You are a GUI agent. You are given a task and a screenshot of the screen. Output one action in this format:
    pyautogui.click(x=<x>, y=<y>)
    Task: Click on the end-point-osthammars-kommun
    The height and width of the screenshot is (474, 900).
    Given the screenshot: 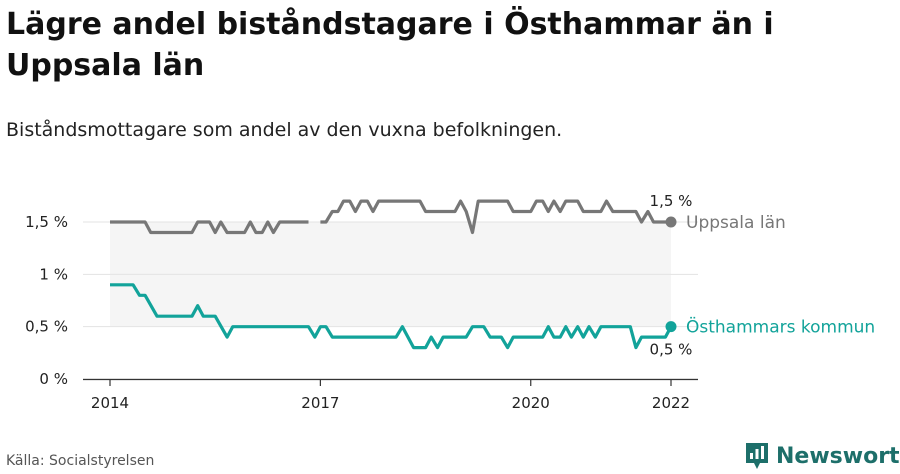 What is the action you would take?
    pyautogui.click(x=671, y=327)
    